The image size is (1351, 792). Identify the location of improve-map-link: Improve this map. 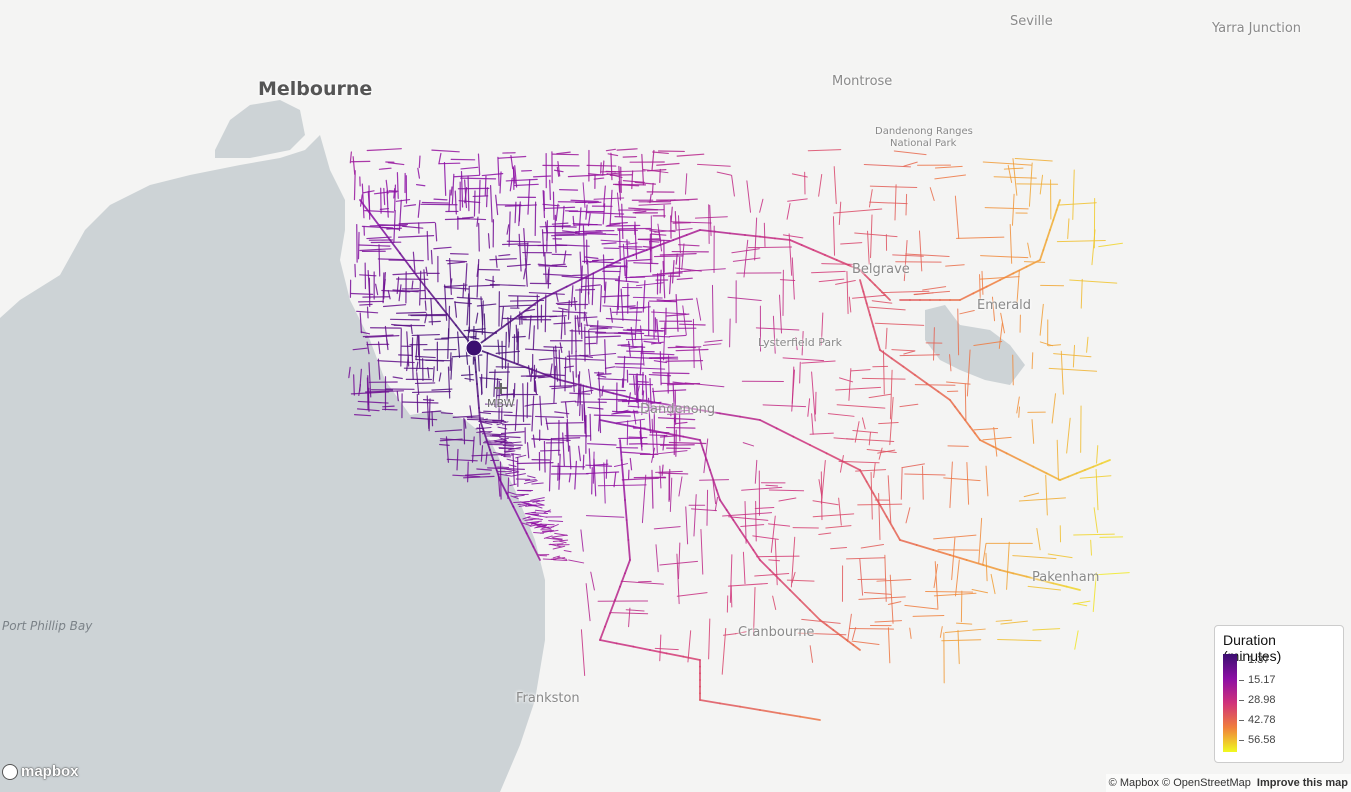
(1302, 783).